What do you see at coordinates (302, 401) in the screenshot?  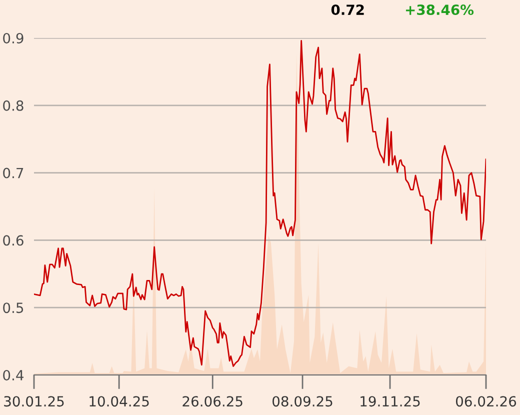 I see `x-tick-label: 08.09.25` at bounding box center [302, 401].